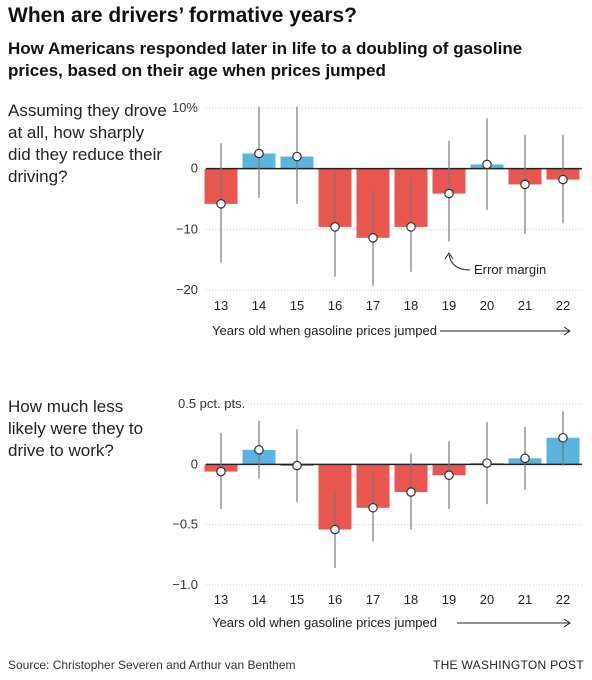 The height and width of the screenshot is (680, 592). Describe the element at coordinates (185, 584) in the screenshot. I see `y-tick-label: −1.0` at that location.